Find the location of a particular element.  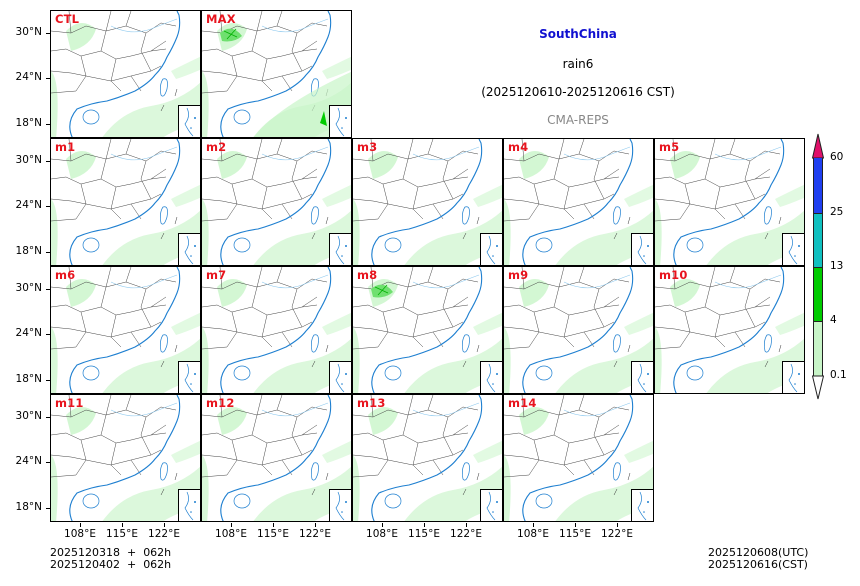

panel-label: m10 is located at coordinates (673, 275).